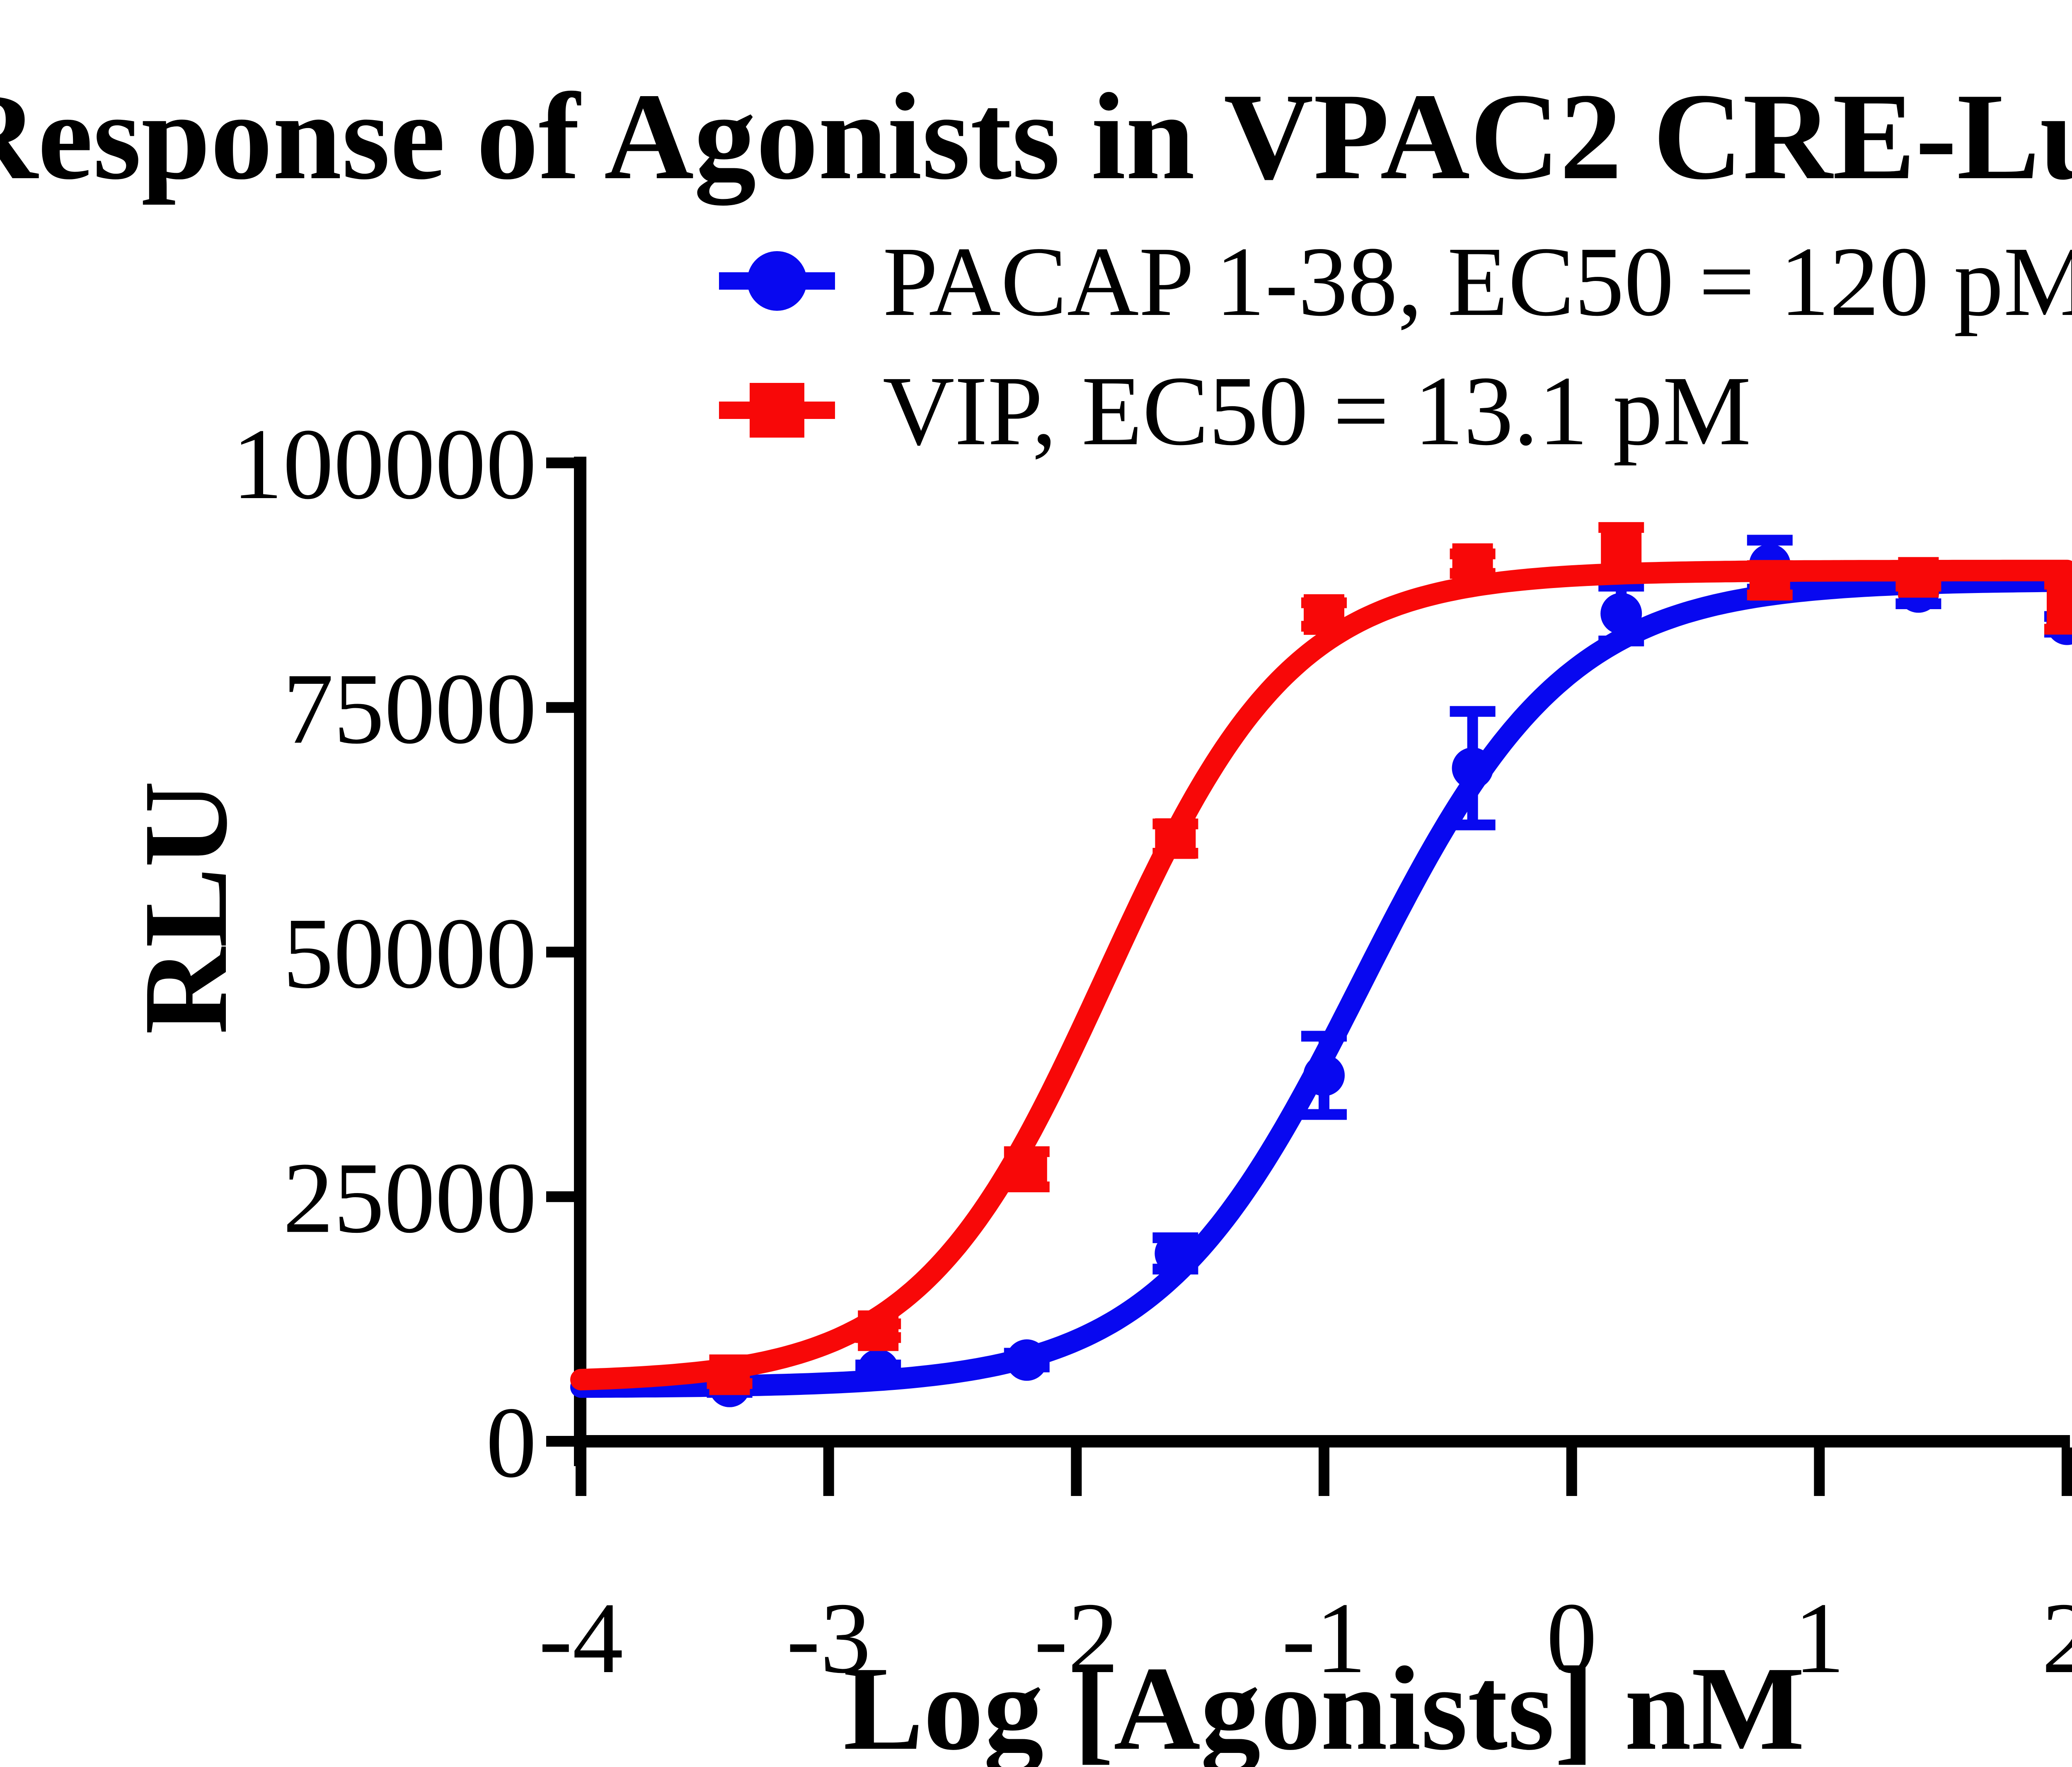 This screenshot has height=1767, width=2072. What do you see at coordinates (777, 411) in the screenshot?
I see `legend-marker-square` at bounding box center [777, 411].